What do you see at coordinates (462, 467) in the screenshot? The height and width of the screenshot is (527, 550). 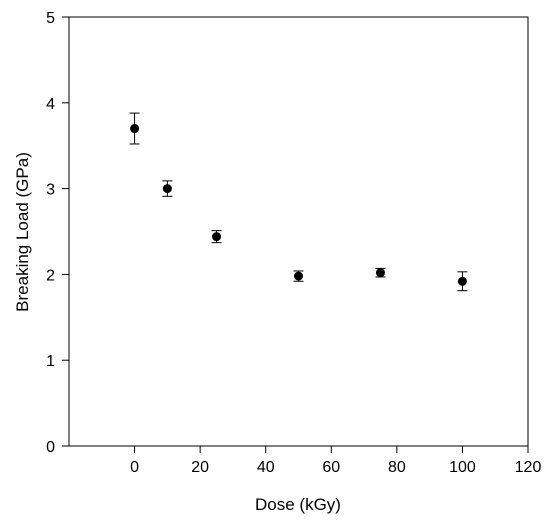 I see `x-tick-label: 100` at bounding box center [462, 467].